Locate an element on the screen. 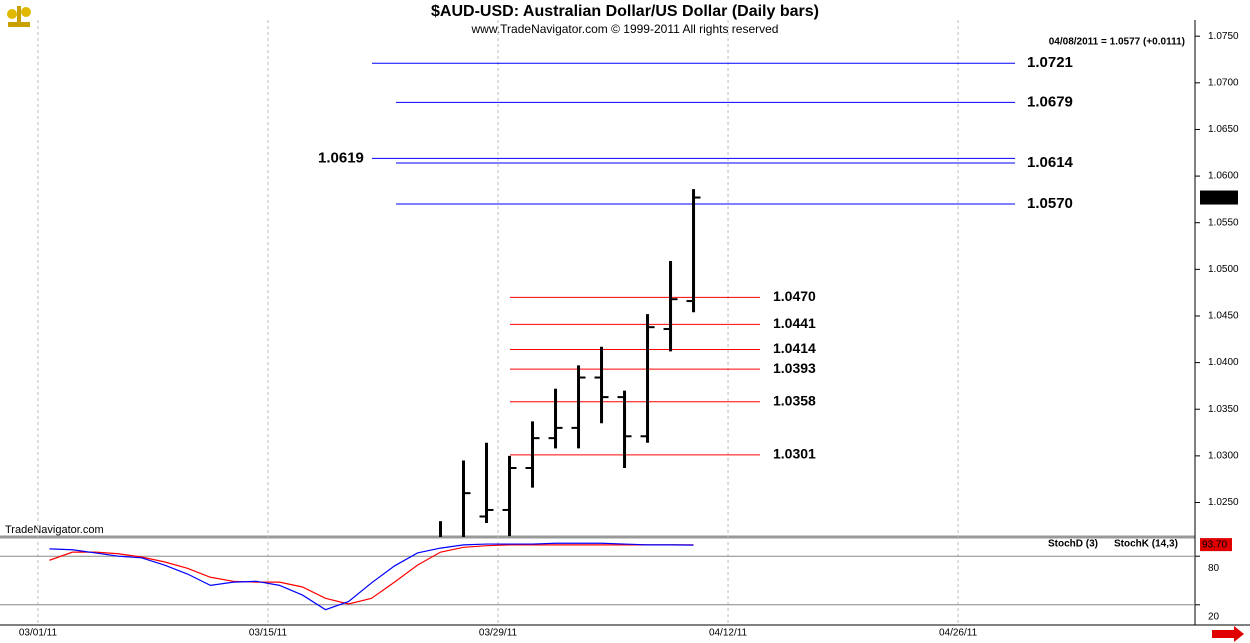 The height and width of the screenshot is (643, 1250). y-tick-label: 1.0650 is located at coordinates (1223, 129).